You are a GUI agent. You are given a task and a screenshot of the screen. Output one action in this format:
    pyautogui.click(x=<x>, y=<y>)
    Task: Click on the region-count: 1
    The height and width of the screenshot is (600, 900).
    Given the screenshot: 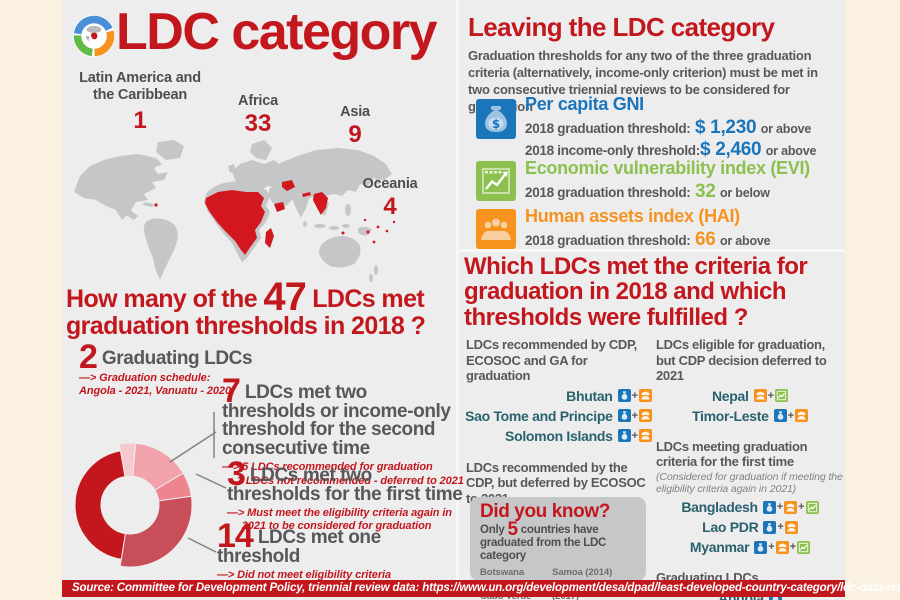 What is the action you would take?
    pyautogui.click(x=140, y=120)
    